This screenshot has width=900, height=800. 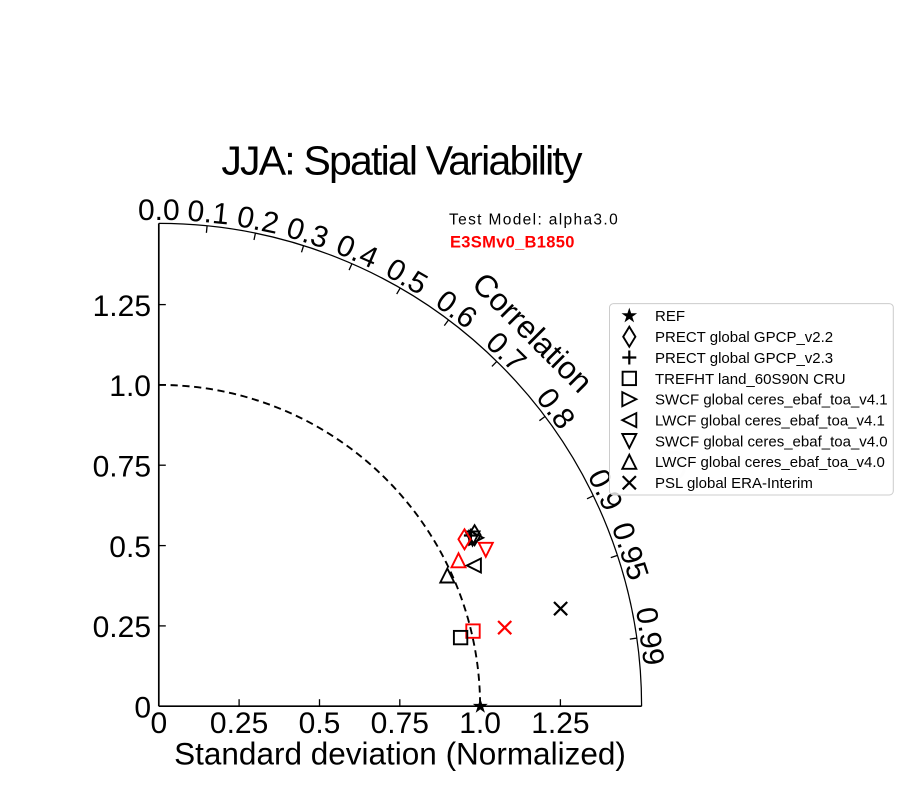 I want to click on svg-text: TREFHT land_60S90N CRU, so click(x=750, y=379).